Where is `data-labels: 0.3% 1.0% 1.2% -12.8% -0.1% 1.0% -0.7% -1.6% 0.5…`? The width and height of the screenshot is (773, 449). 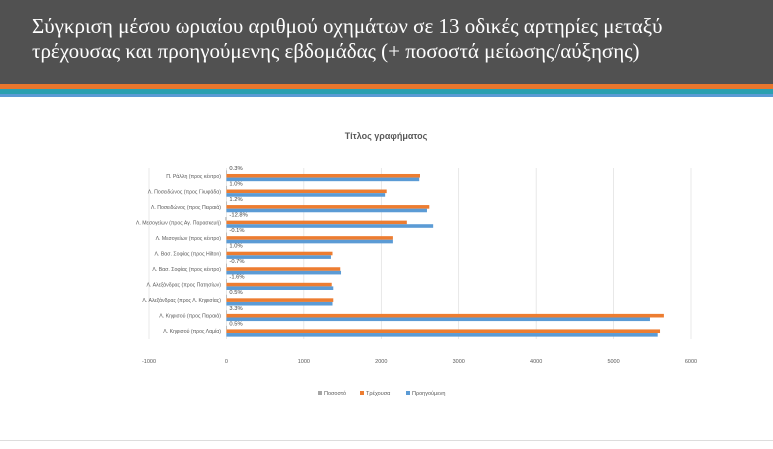 data-labels: 0.3% 1.0% 1.2% -12.8% -0.1% 1.0% -0.7% -1.6% 0.5… is located at coordinates (238, 246).